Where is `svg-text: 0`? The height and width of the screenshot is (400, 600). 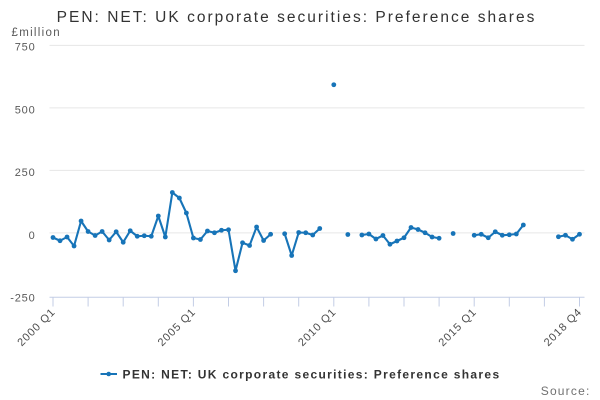
svg-text: 0 is located at coordinates (32, 236).